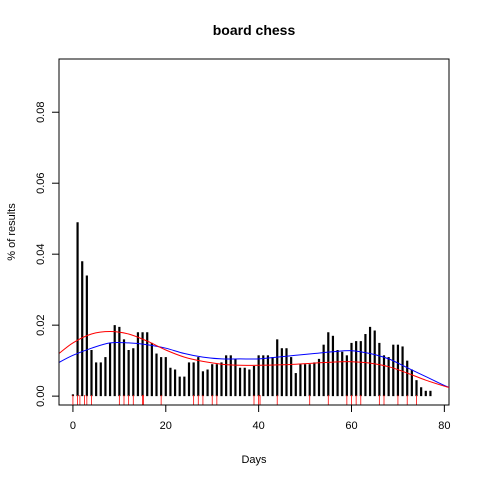 The image size is (480, 480). Describe the element at coordinates (41, 324) in the screenshot. I see `y-tick-label: 0.02` at that location.